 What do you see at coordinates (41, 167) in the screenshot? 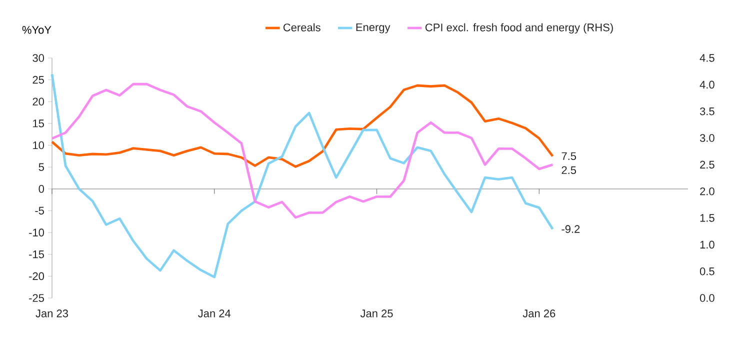
I see `y-tick-label: 5` at bounding box center [41, 167].